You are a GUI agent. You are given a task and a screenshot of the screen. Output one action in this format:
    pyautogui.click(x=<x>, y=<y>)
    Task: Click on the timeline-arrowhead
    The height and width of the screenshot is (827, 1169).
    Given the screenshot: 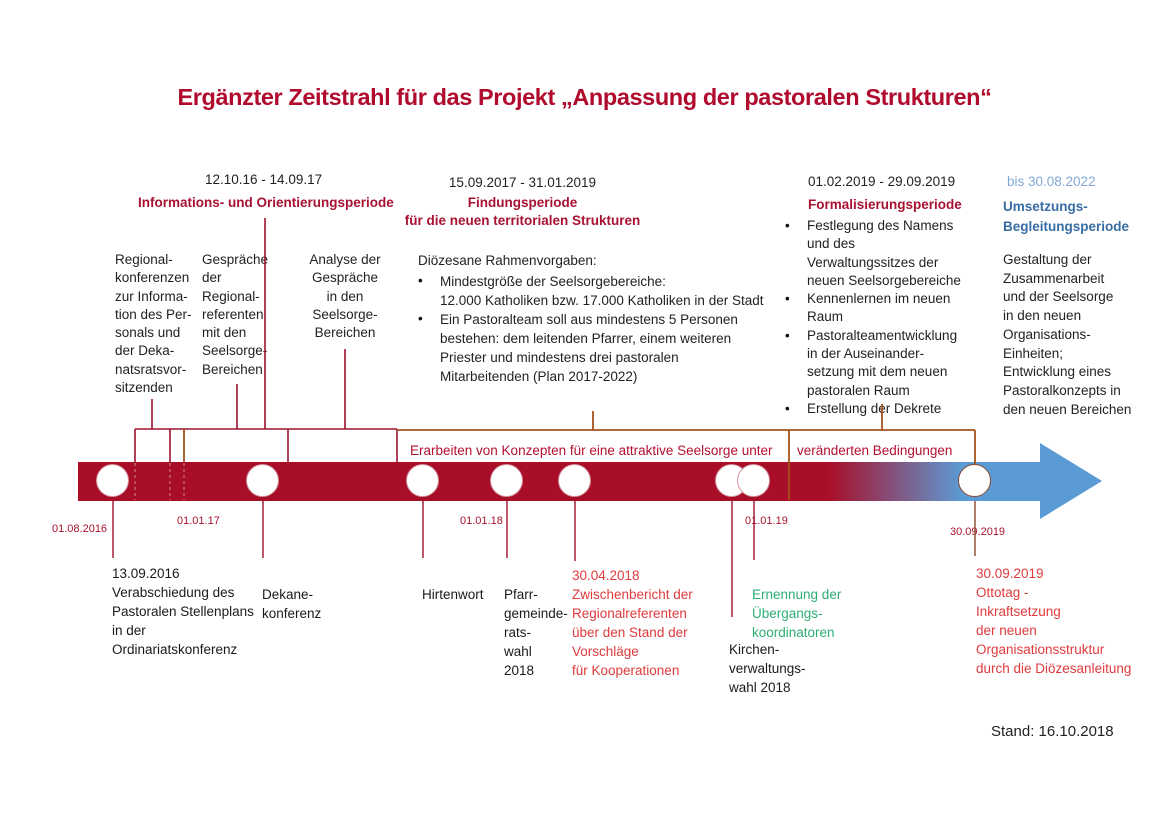 What is the action you would take?
    pyautogui.click(x=1071, y=481)
    